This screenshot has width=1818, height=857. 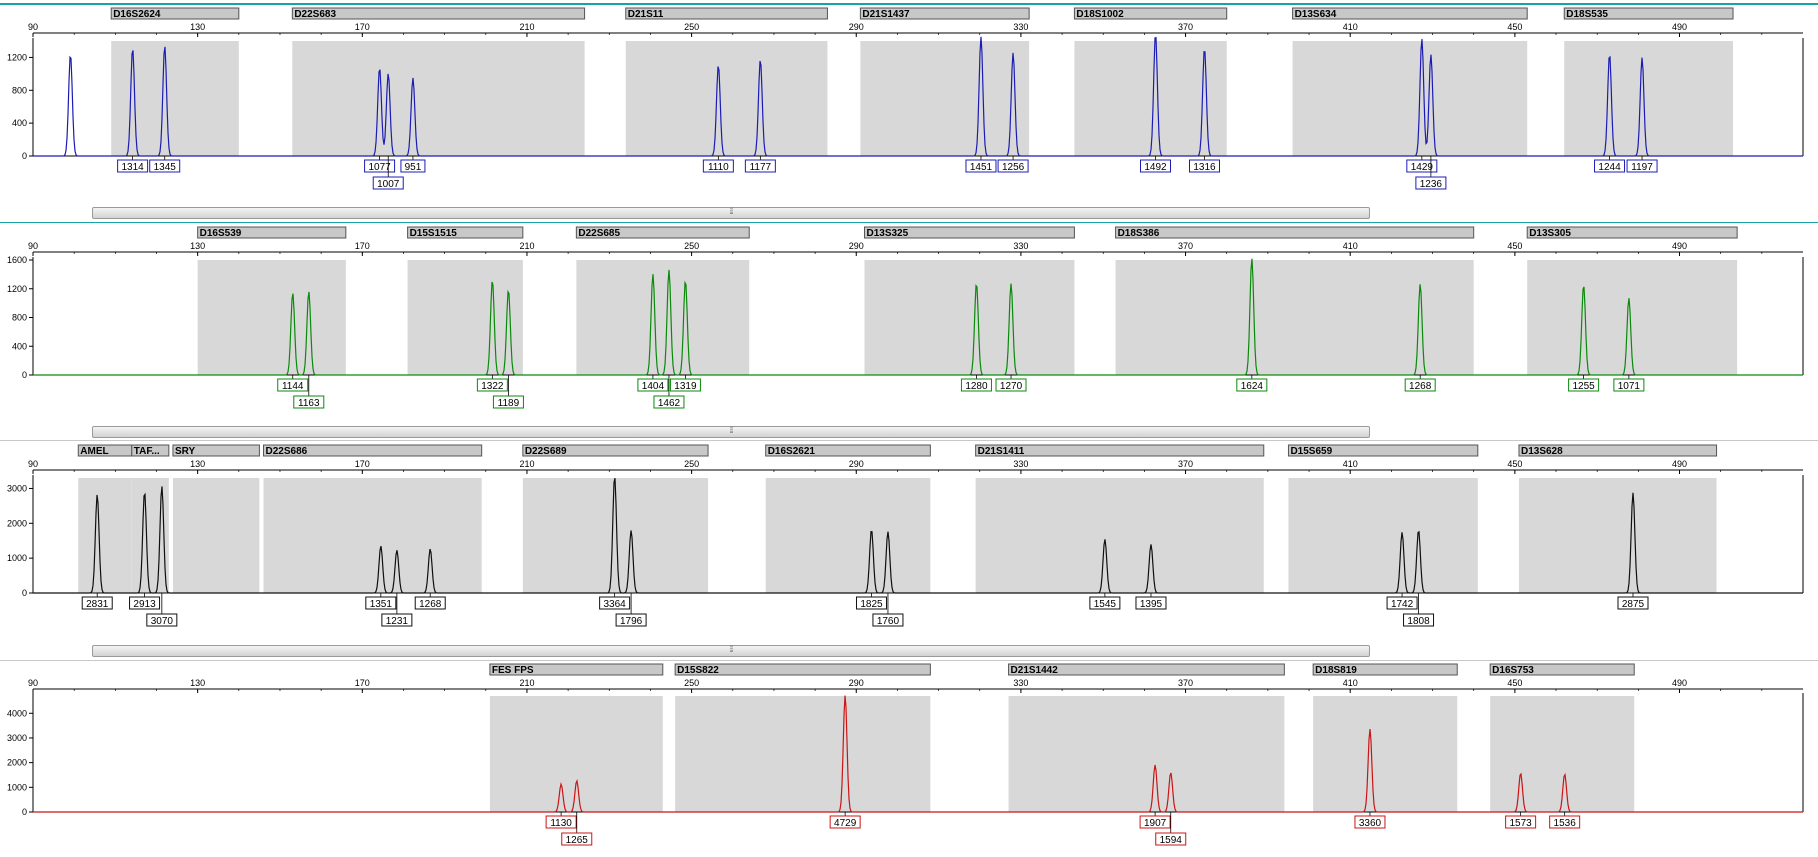 What do you see at coordinates (731, 213) in the screenshot?
I see `horizontal-scrollbar-1: ⦙⦙⦙` at bounding box center [731, 213].